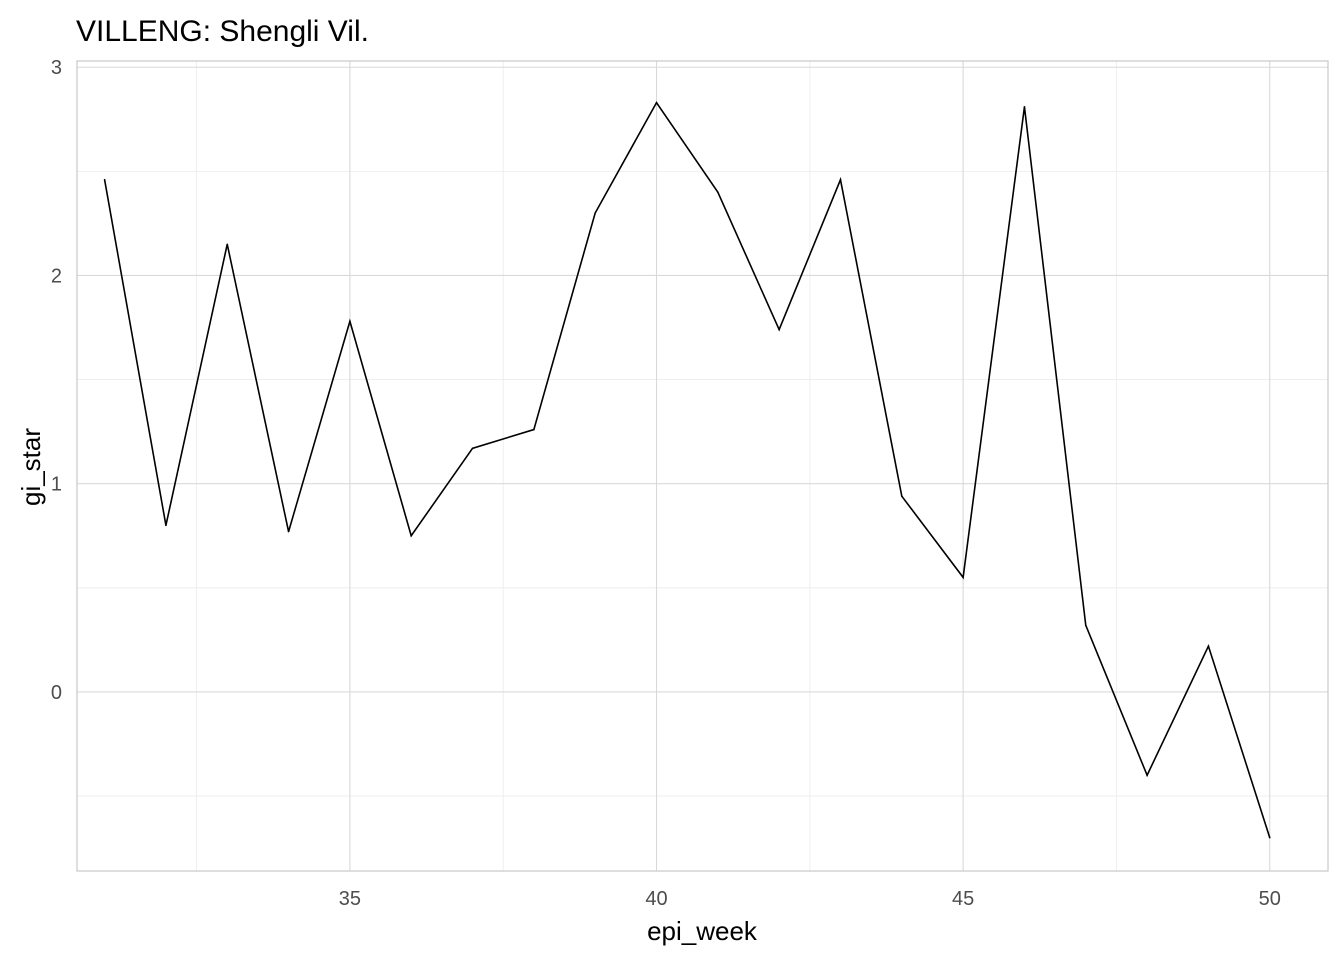 The image size is (1344, 960). Describe the element at coordinates (56, 485) in the screenshot. I see `y-tick-label: 1` at that location.